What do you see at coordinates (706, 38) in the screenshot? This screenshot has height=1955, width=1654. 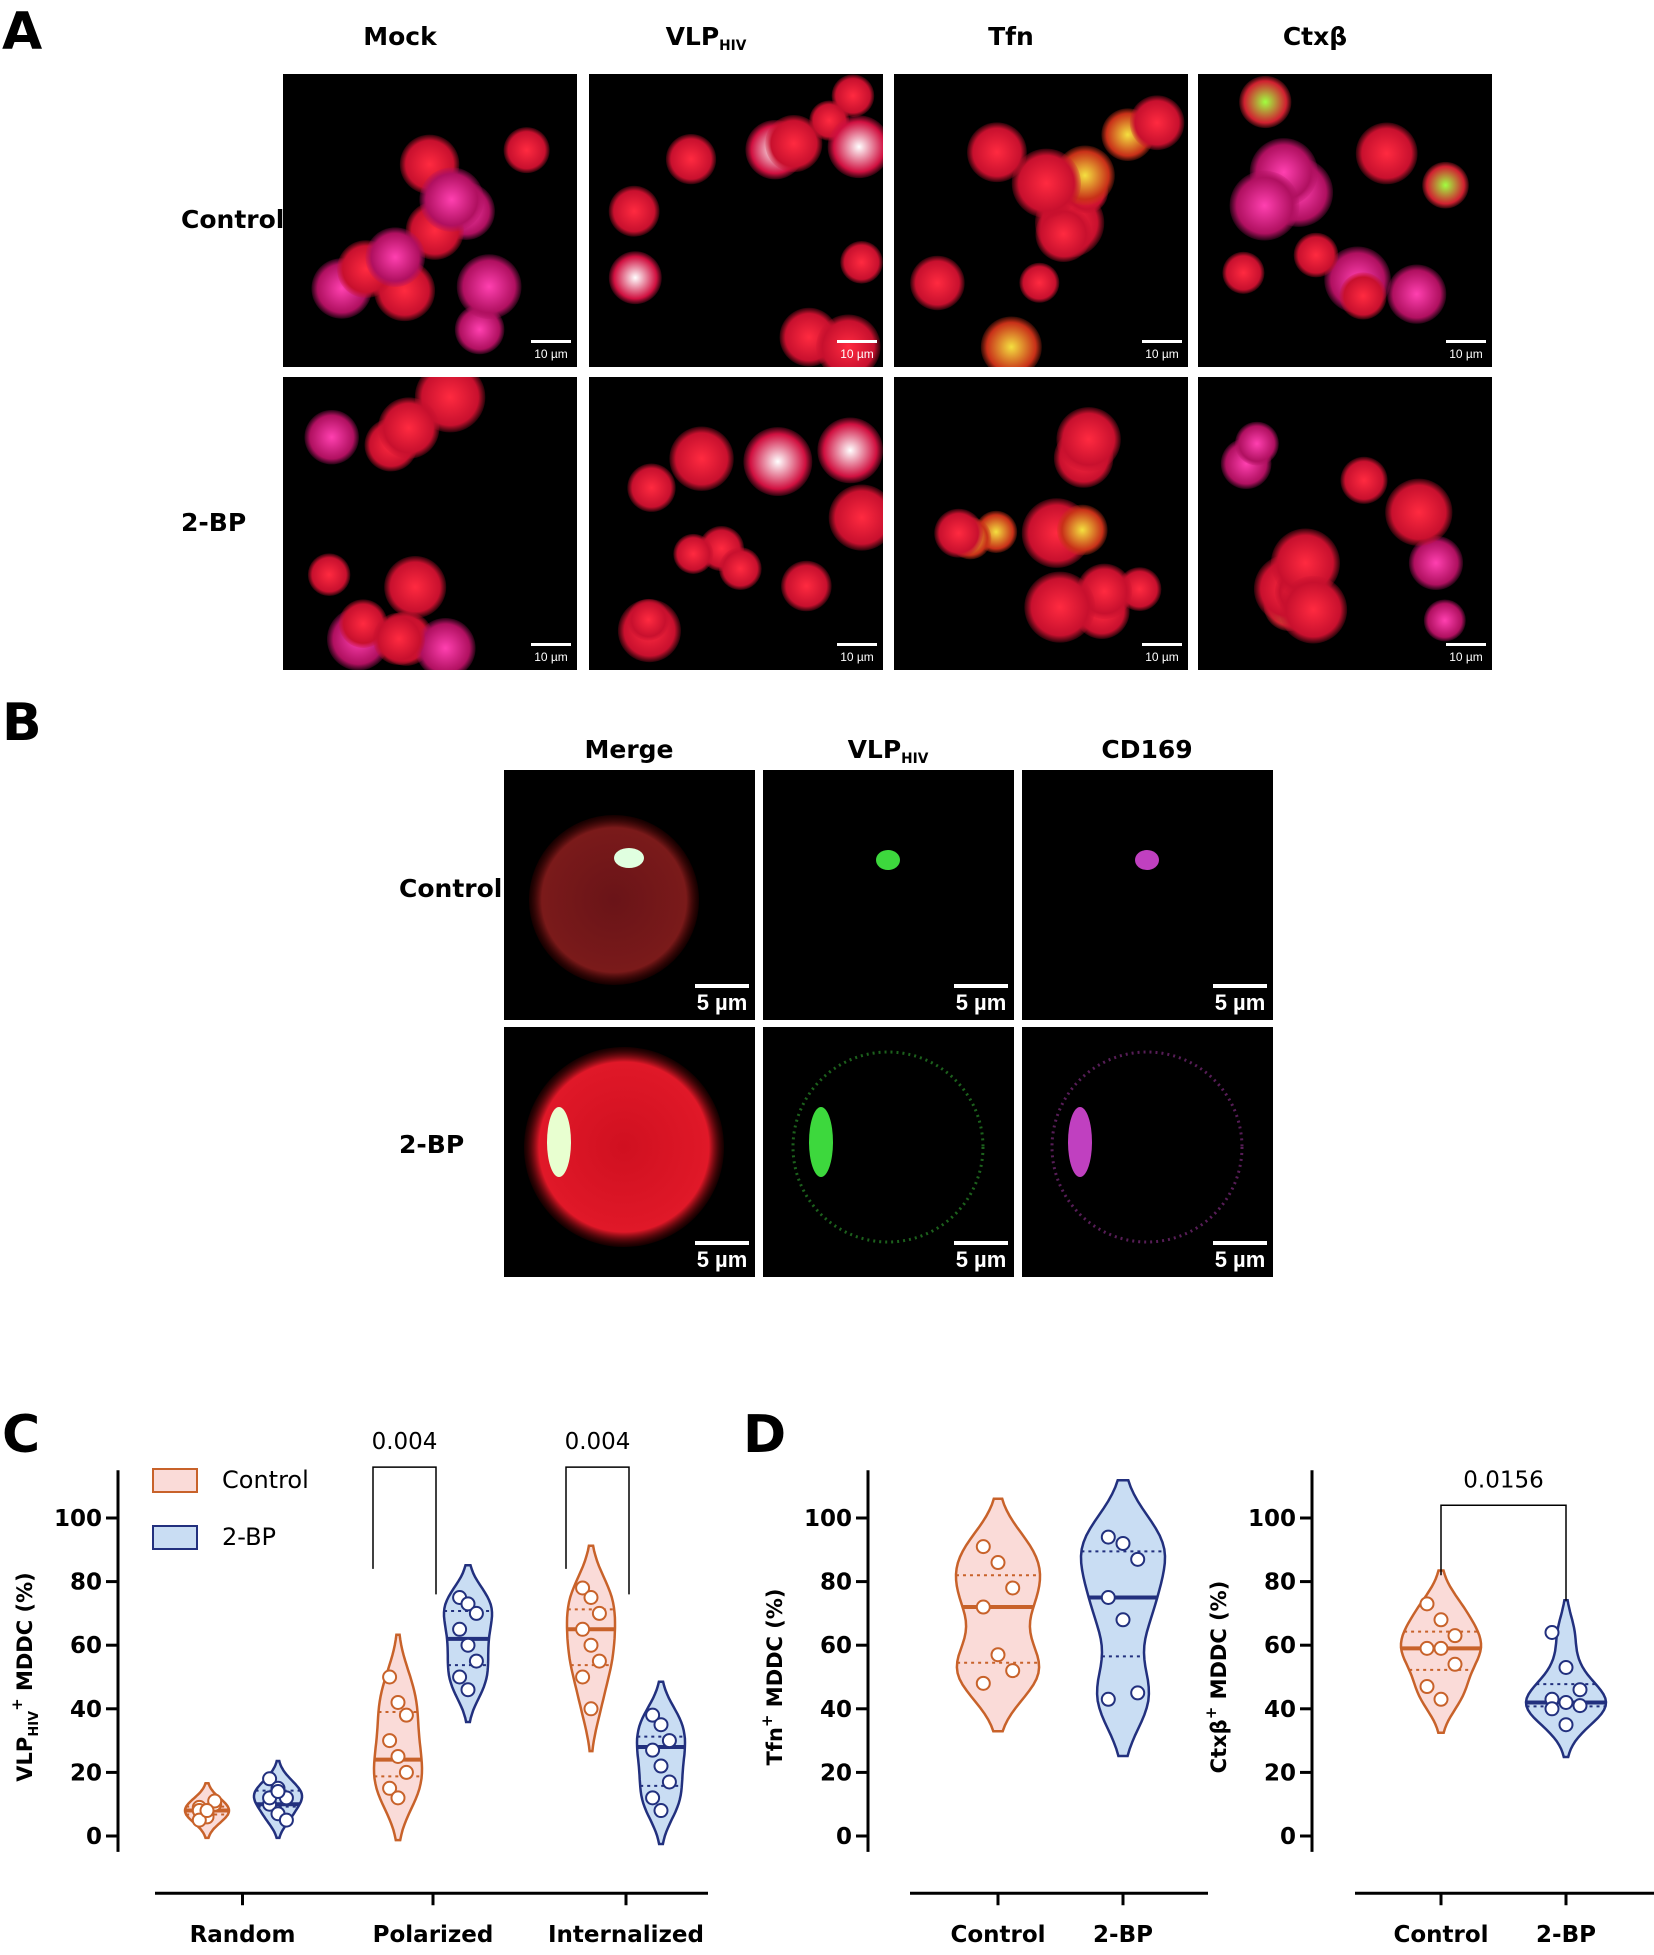 I see `panel-a-col-vlp: VLPHIV` at bounding box center [706, 38].